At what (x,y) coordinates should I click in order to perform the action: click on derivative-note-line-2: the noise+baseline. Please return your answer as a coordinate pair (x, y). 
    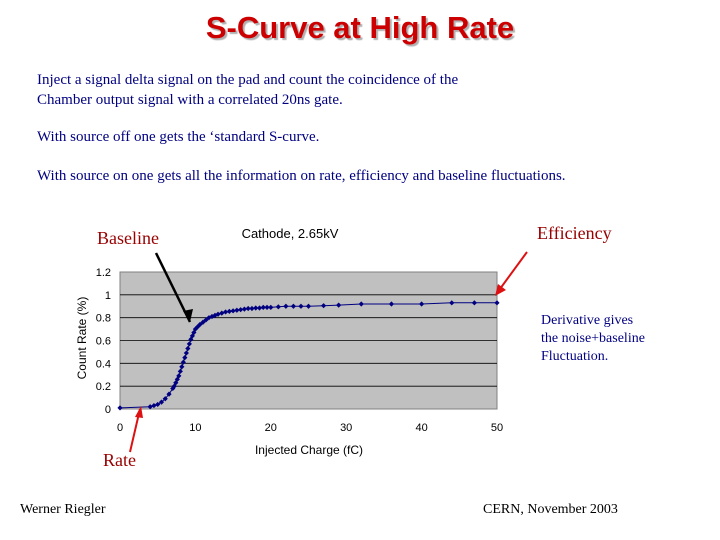
    Looking at the image, I should click on (593, 338).